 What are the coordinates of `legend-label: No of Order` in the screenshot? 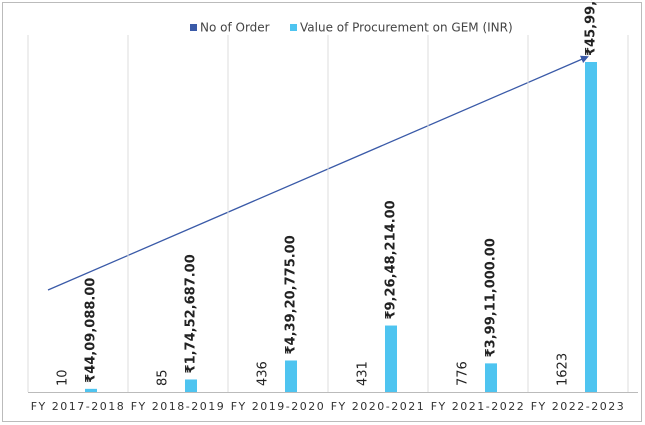 It's located at (235, 28).